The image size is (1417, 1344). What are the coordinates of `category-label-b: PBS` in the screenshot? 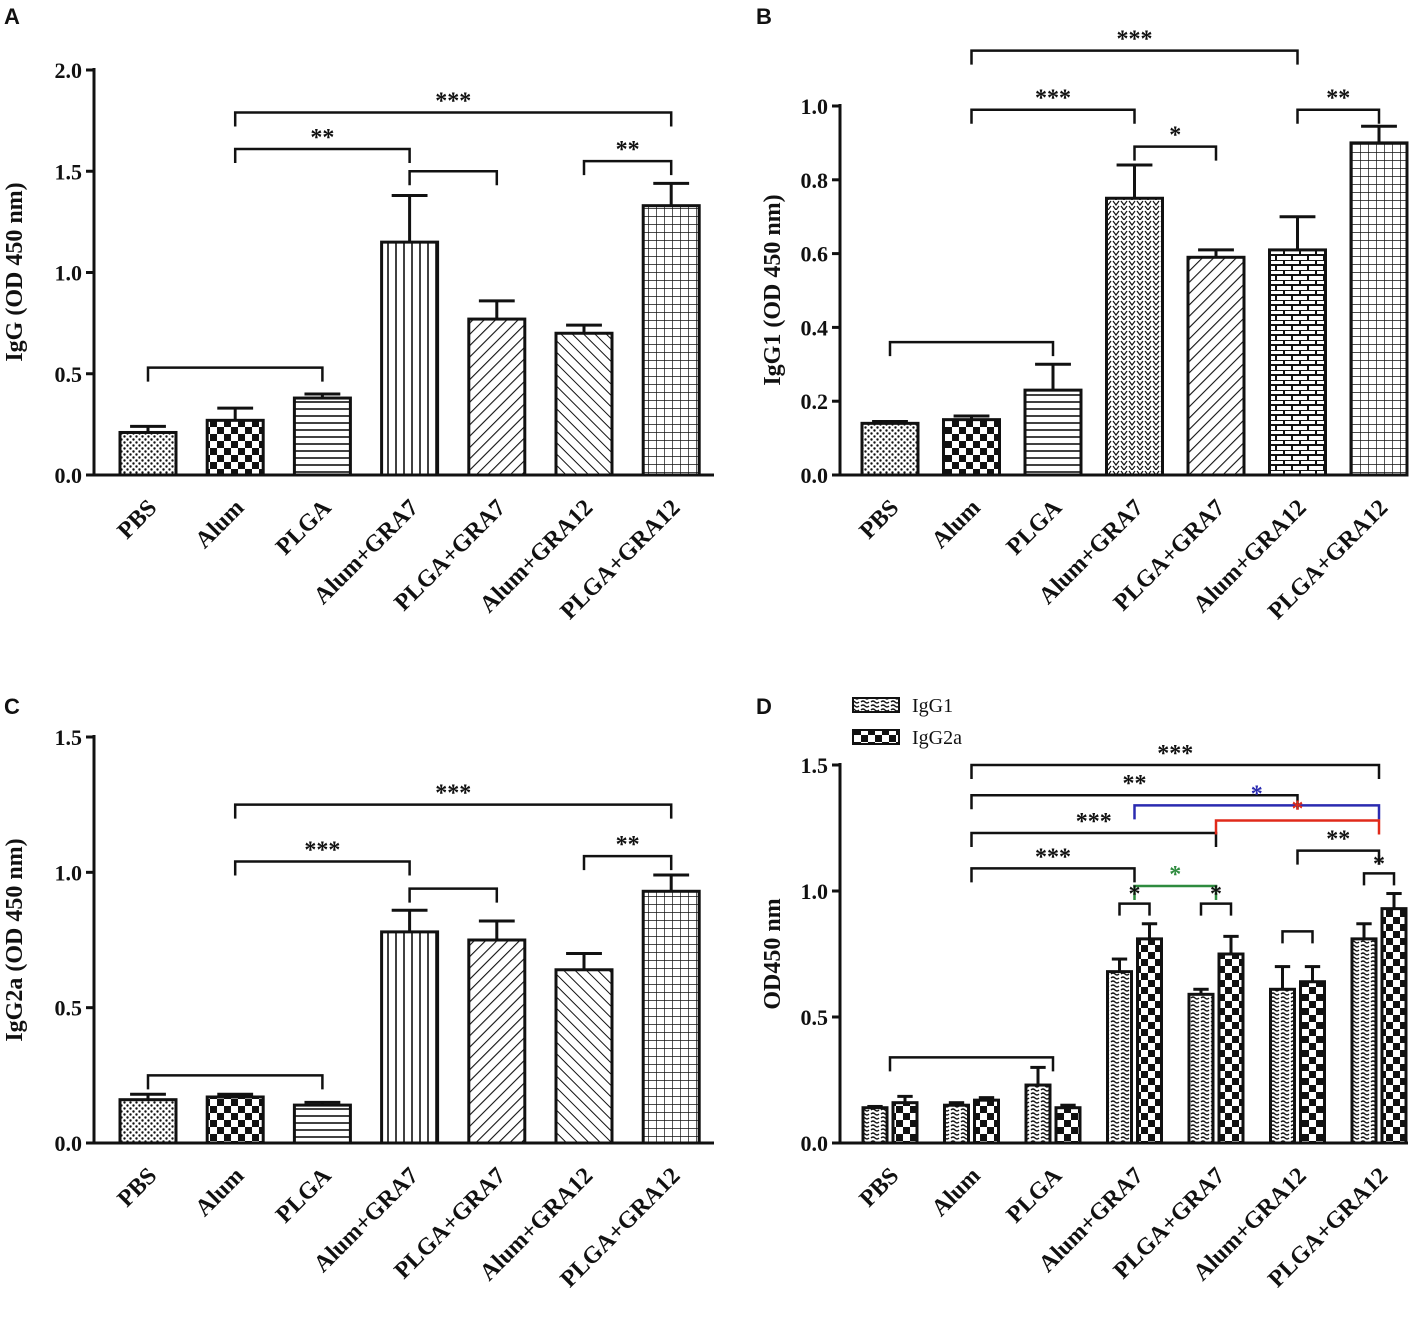 It's located at (880, 520).